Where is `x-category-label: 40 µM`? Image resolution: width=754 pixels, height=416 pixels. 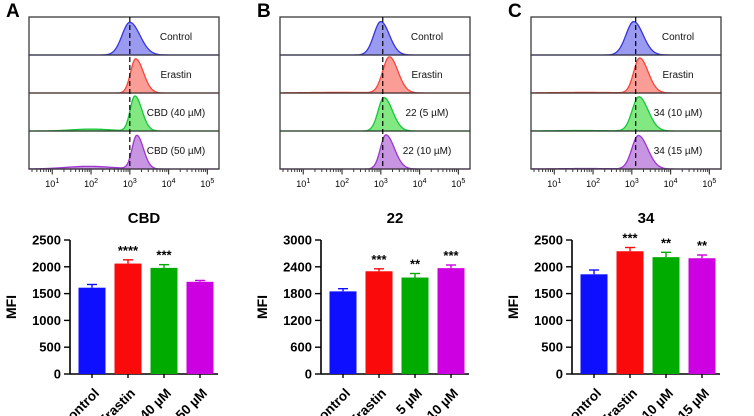
x-category-label: 40 µM is located at coordinates (155, 401).